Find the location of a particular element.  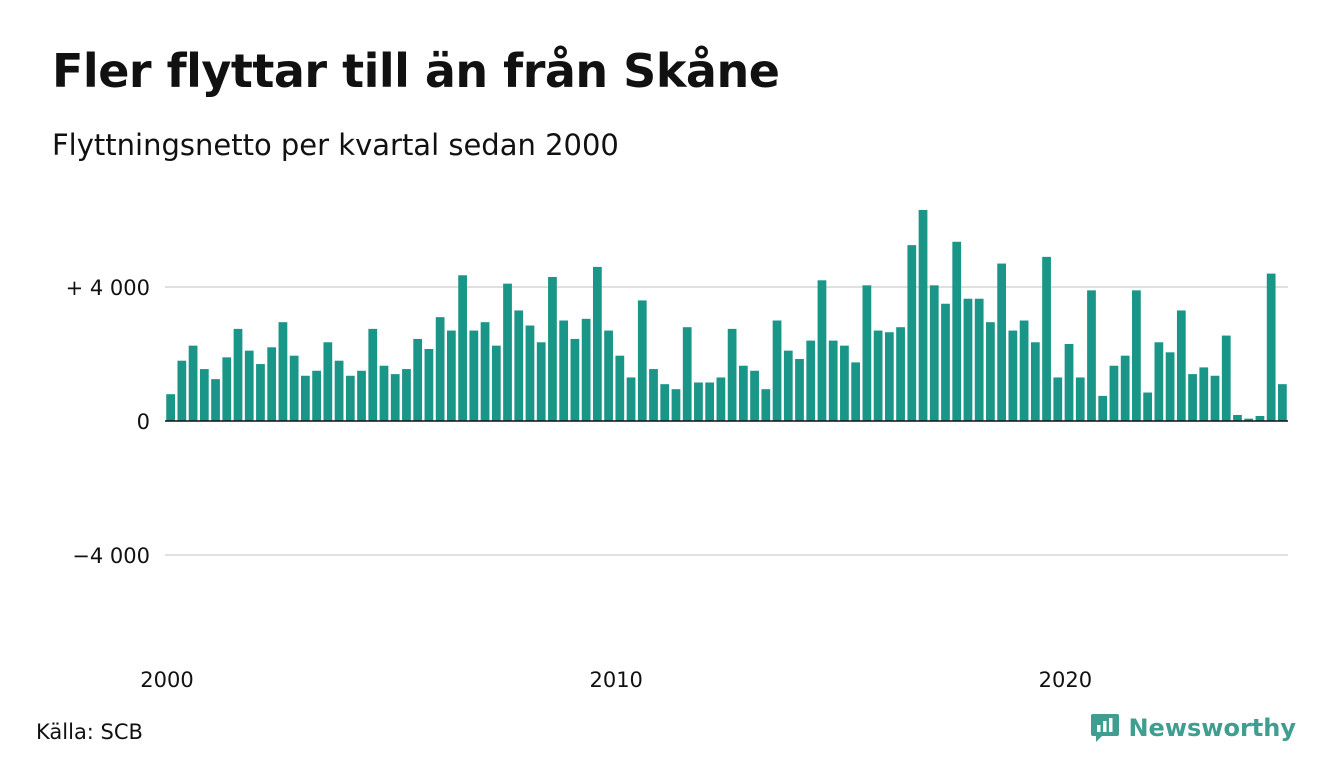

newsworthy-logo-icon is located at coordinates (1105, 728).